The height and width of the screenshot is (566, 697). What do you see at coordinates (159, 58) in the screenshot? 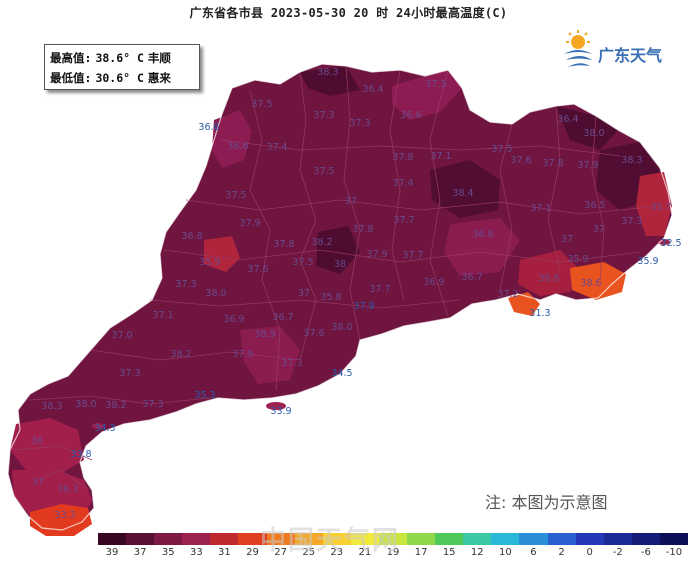
I see `max-station: 丰顺` at bounding box center [159, 58].